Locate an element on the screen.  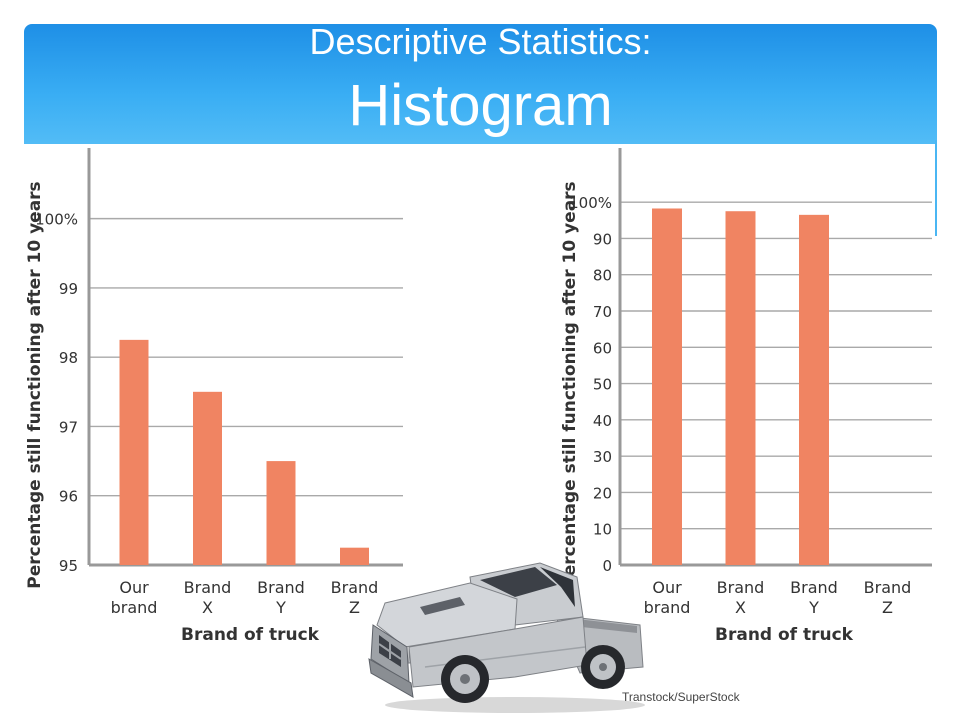
pickup-truck-photo is located at coordinates (506, 637).